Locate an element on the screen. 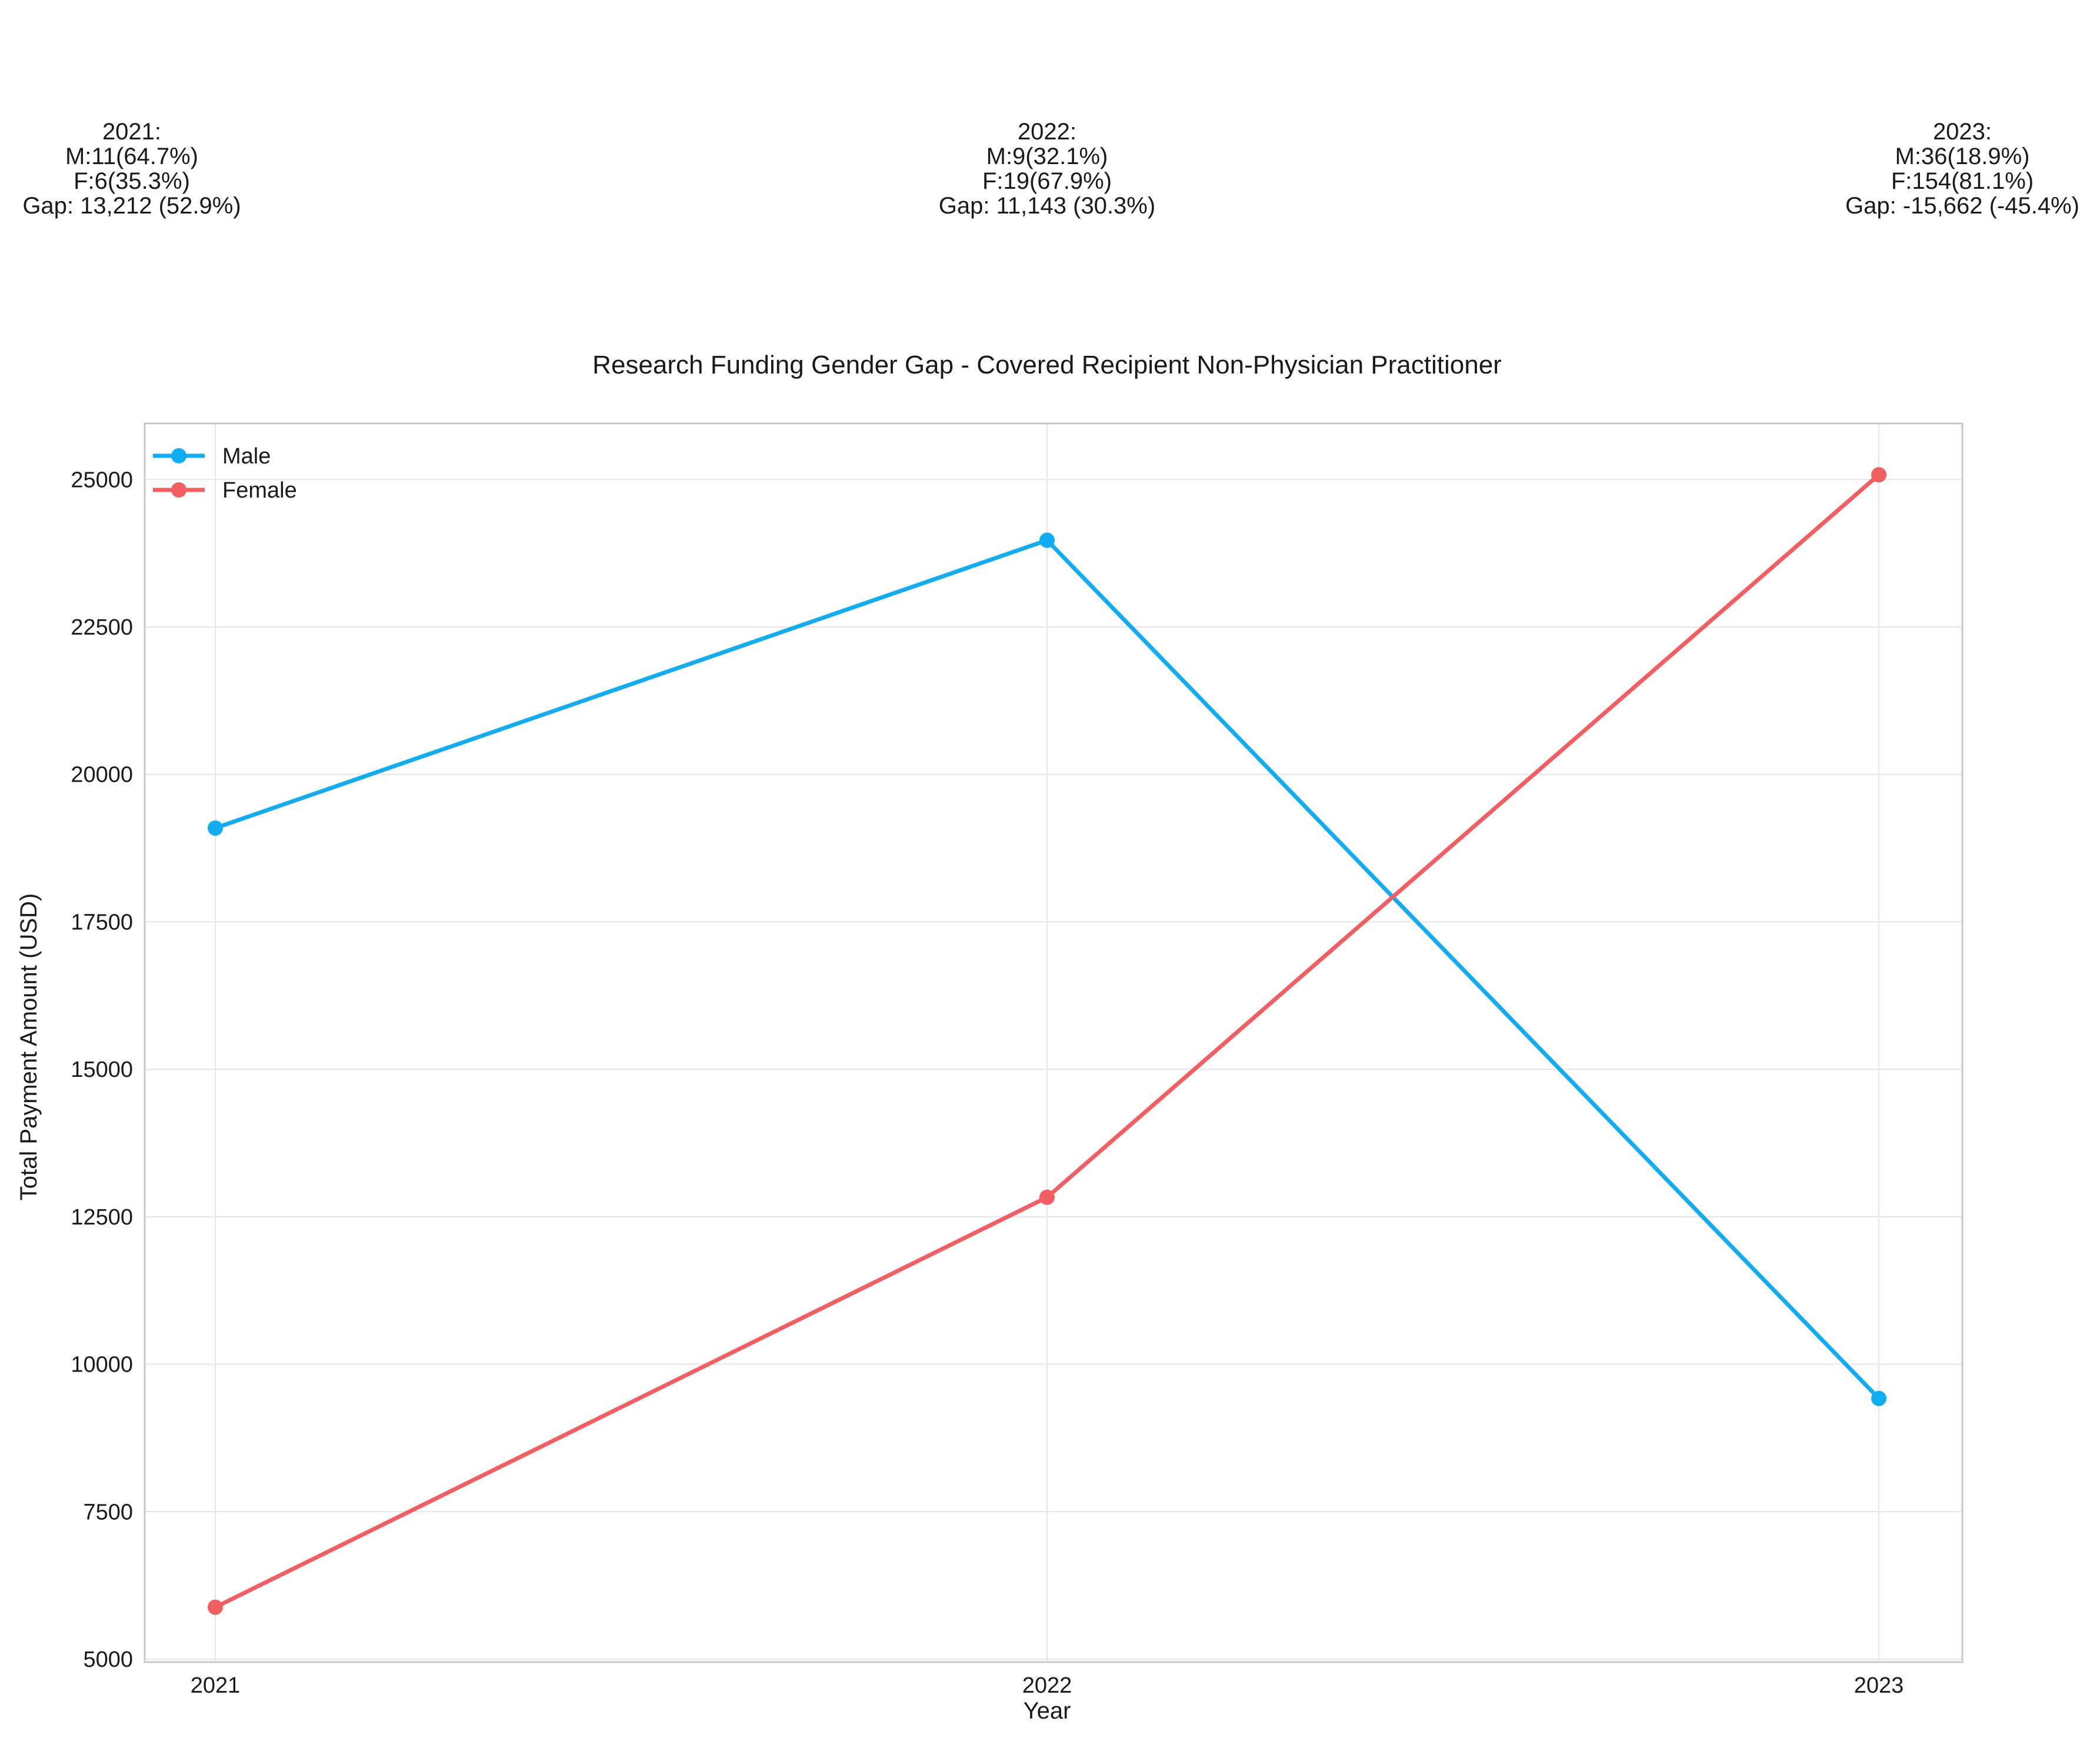  legend-label-female: Female is located at coordinates (259, 490).